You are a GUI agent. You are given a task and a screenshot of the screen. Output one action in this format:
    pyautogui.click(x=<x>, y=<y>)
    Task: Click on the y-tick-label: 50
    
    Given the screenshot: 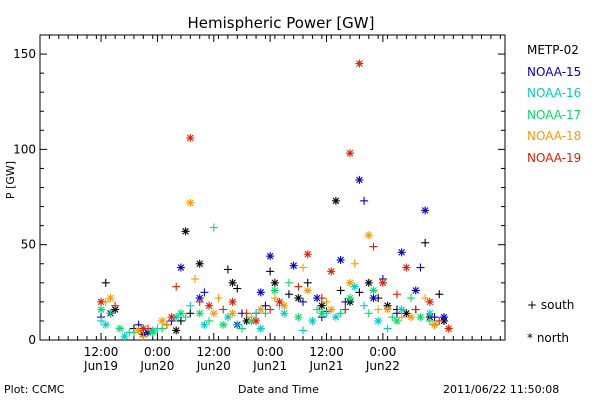 What is the action you would take?
    pyautogui.click(x=28, y=245)
    